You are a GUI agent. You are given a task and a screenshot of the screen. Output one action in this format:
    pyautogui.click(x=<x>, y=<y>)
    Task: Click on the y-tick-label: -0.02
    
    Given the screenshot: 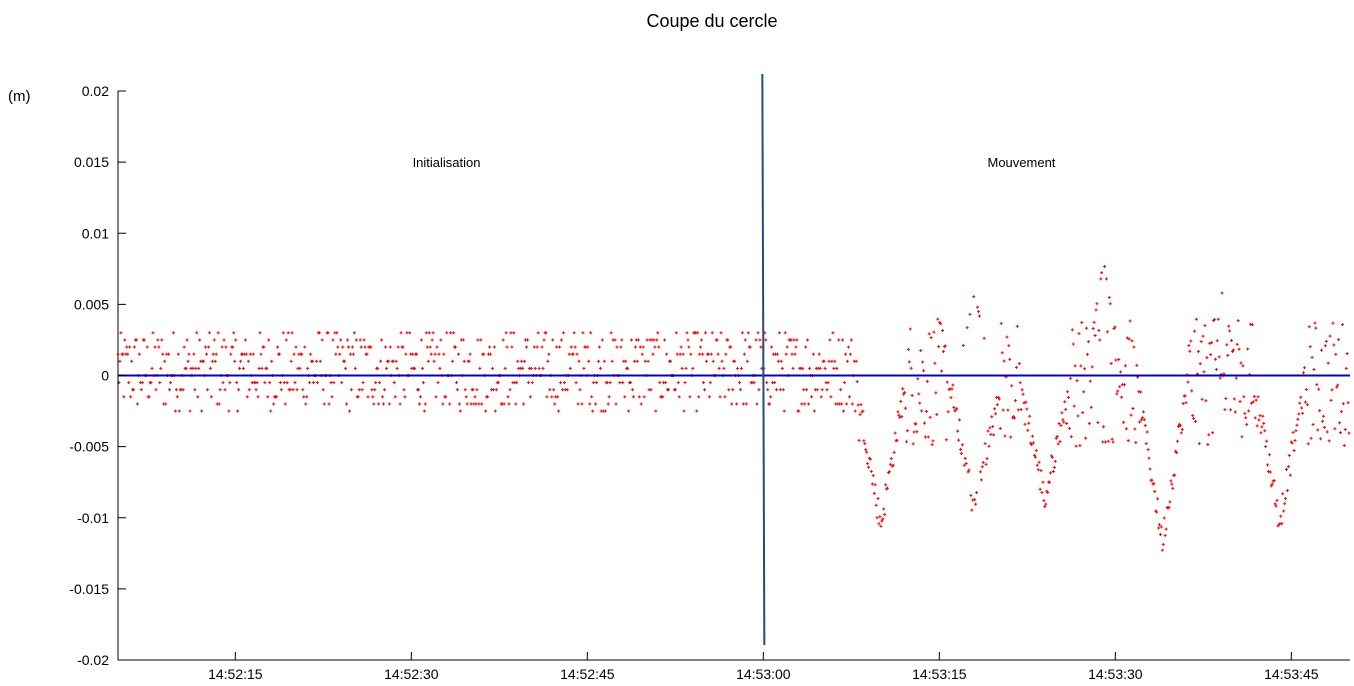 What is the action you would take?
    pyautogui.click(x=93, y=660)
    